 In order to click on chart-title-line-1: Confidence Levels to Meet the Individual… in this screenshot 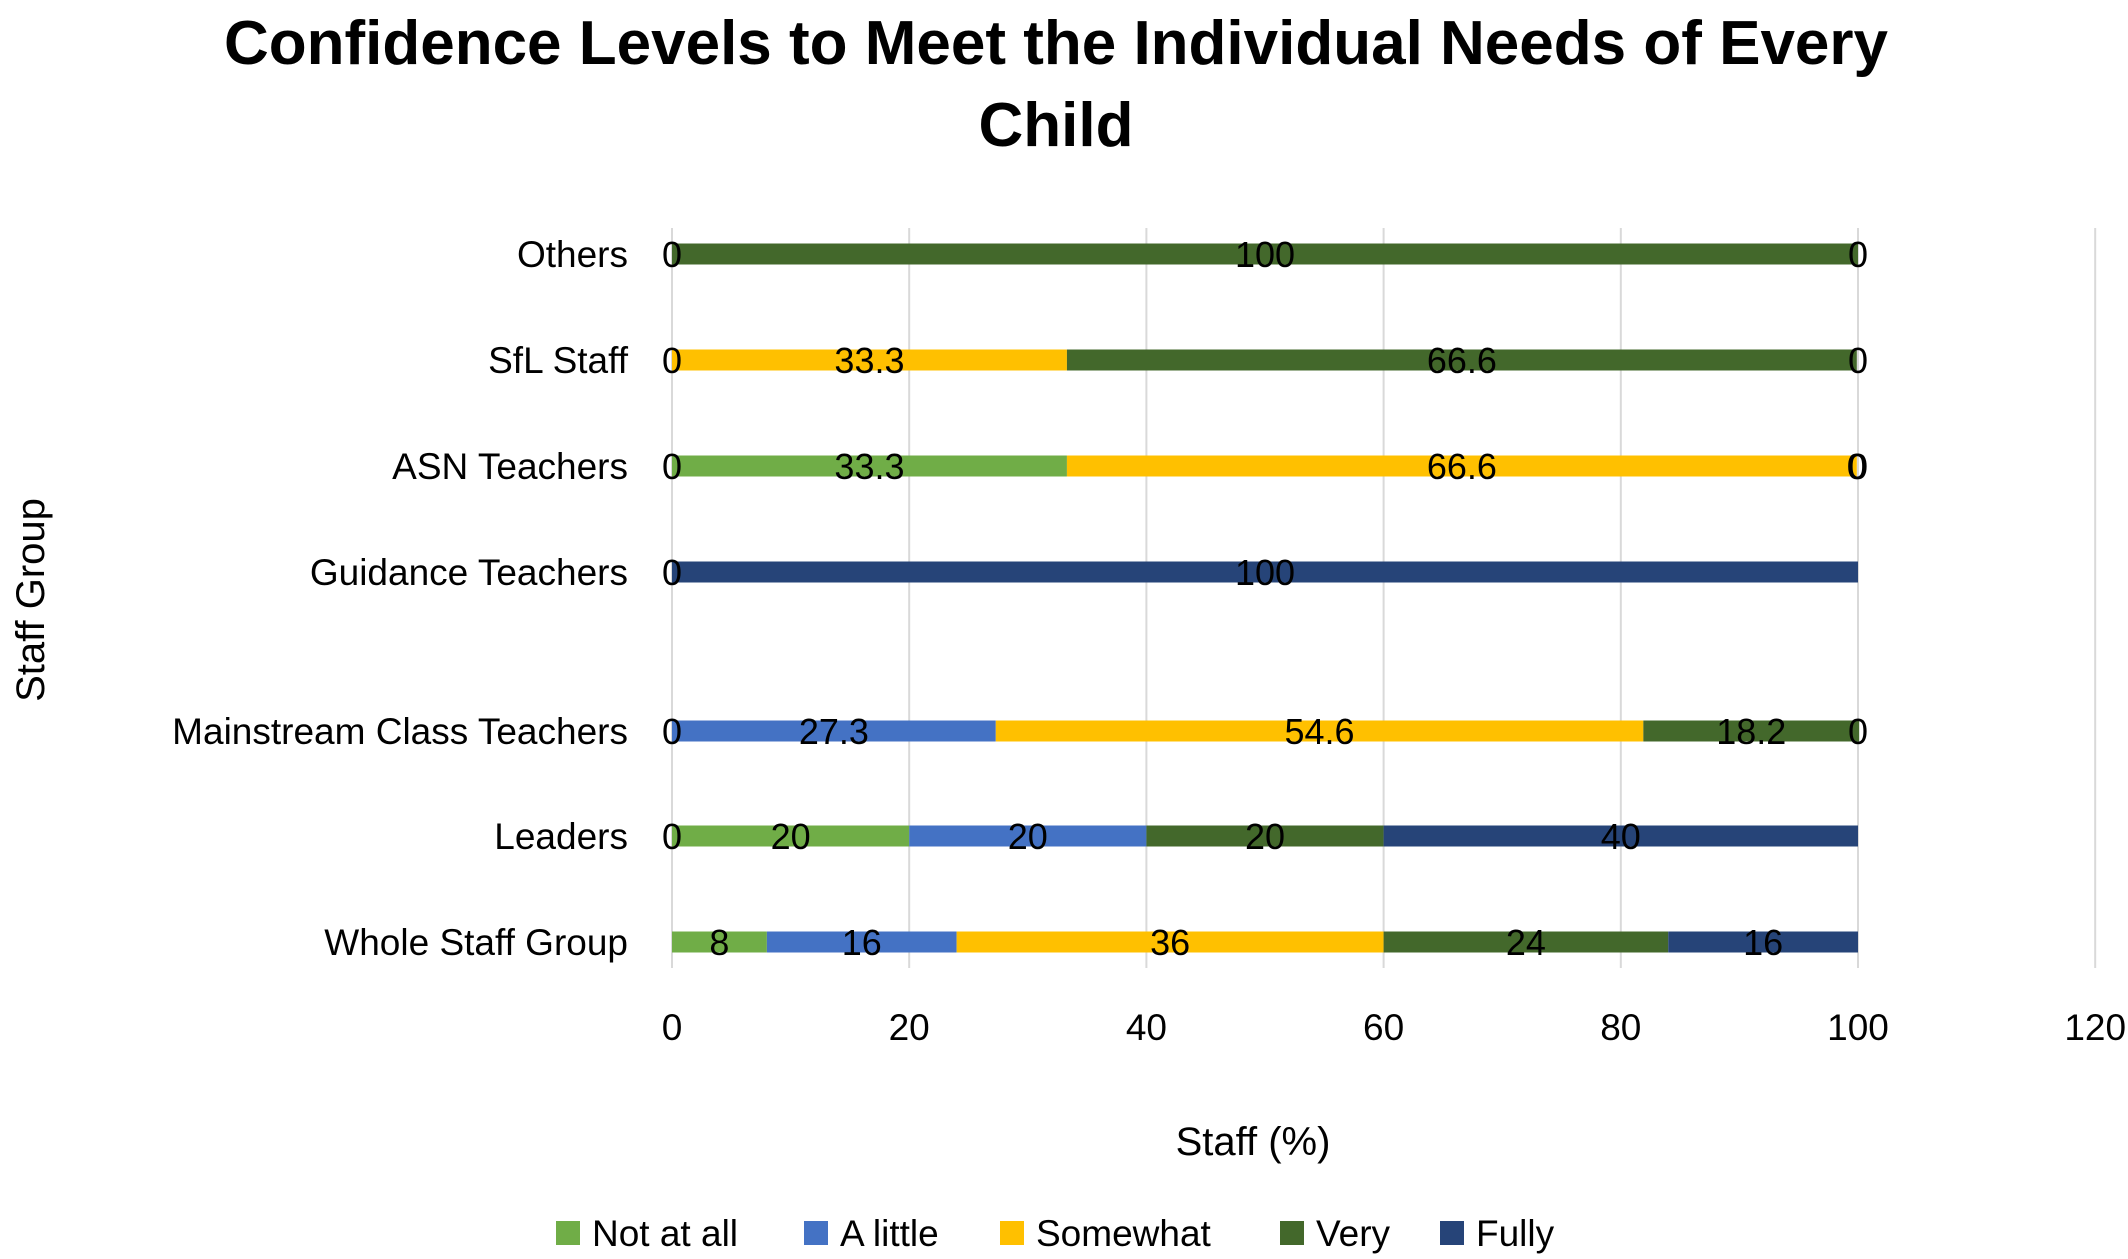, I will do `click(1056, 43)`.